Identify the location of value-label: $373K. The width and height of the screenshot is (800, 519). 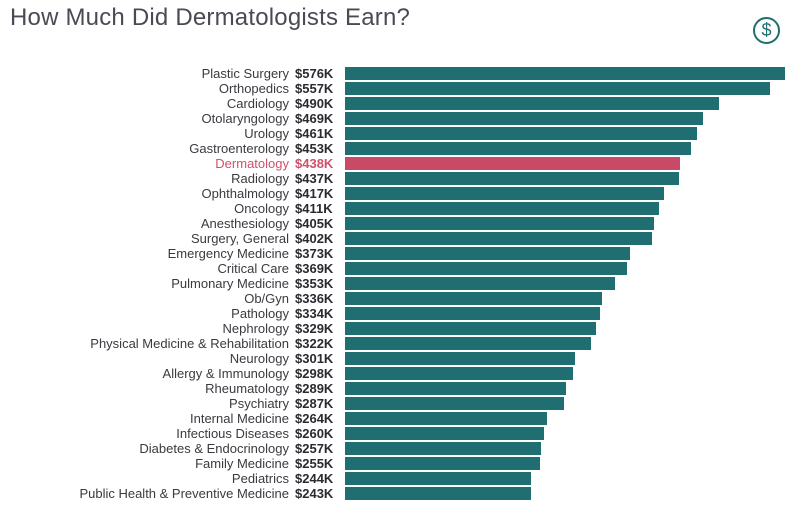
(314, 253).